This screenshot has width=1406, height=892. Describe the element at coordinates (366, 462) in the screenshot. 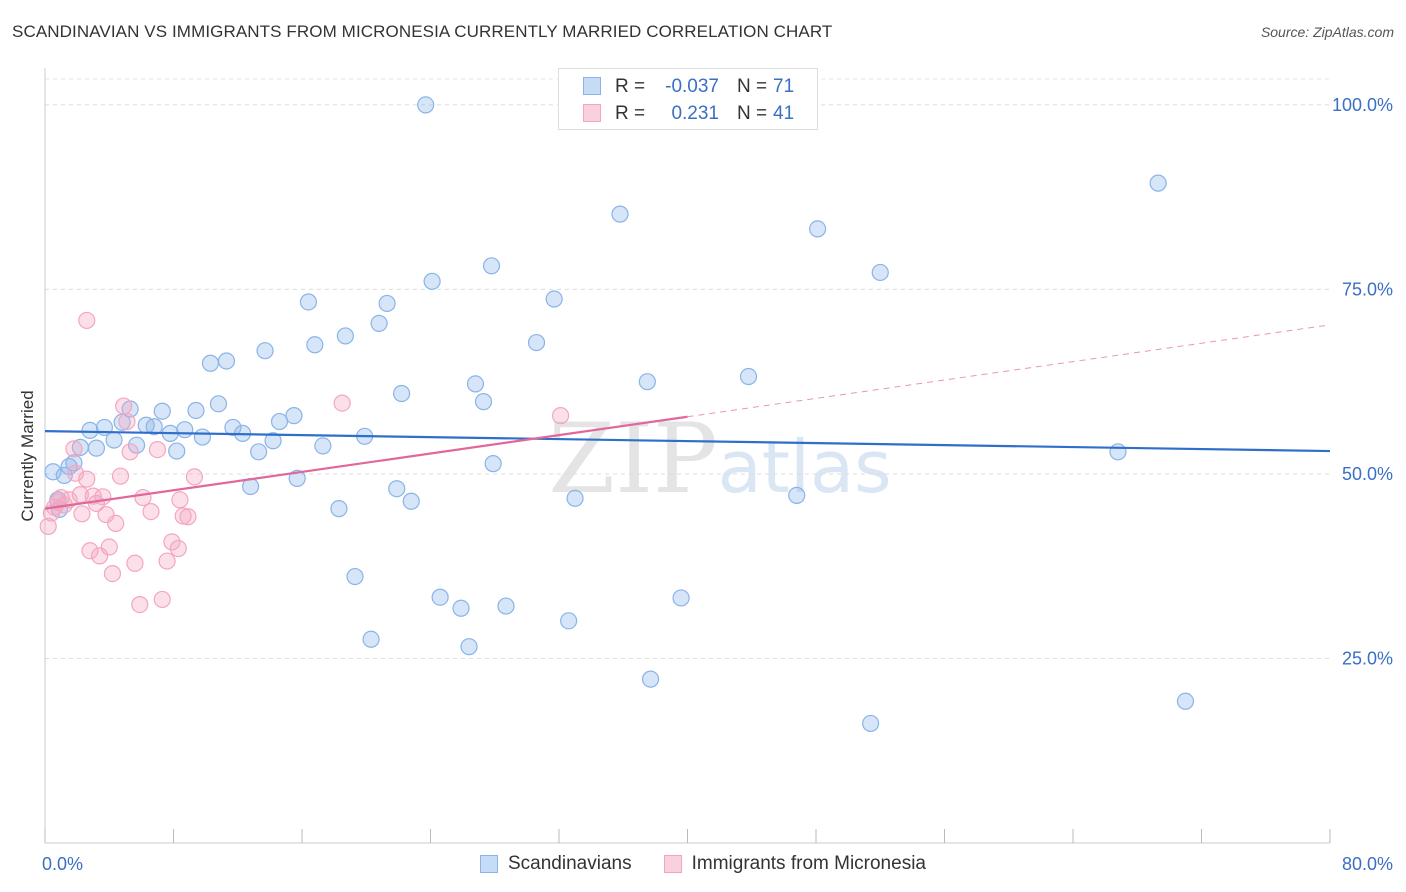

I see `trendline-micronesia` at that location.